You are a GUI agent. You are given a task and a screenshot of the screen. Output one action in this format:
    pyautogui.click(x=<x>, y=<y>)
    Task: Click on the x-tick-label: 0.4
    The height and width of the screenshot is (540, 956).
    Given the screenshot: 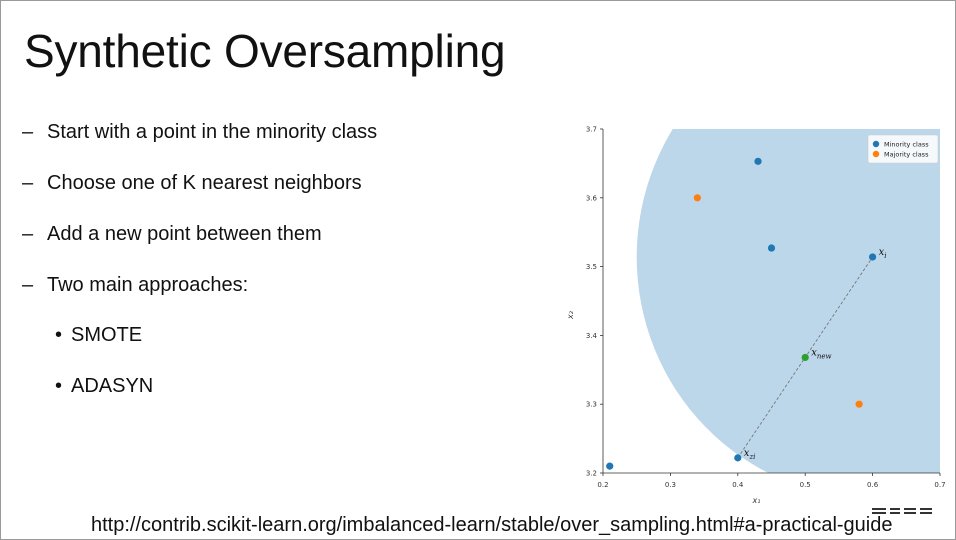 What is the action you would take?
    pyautogui.click(x=738, y=485)
    